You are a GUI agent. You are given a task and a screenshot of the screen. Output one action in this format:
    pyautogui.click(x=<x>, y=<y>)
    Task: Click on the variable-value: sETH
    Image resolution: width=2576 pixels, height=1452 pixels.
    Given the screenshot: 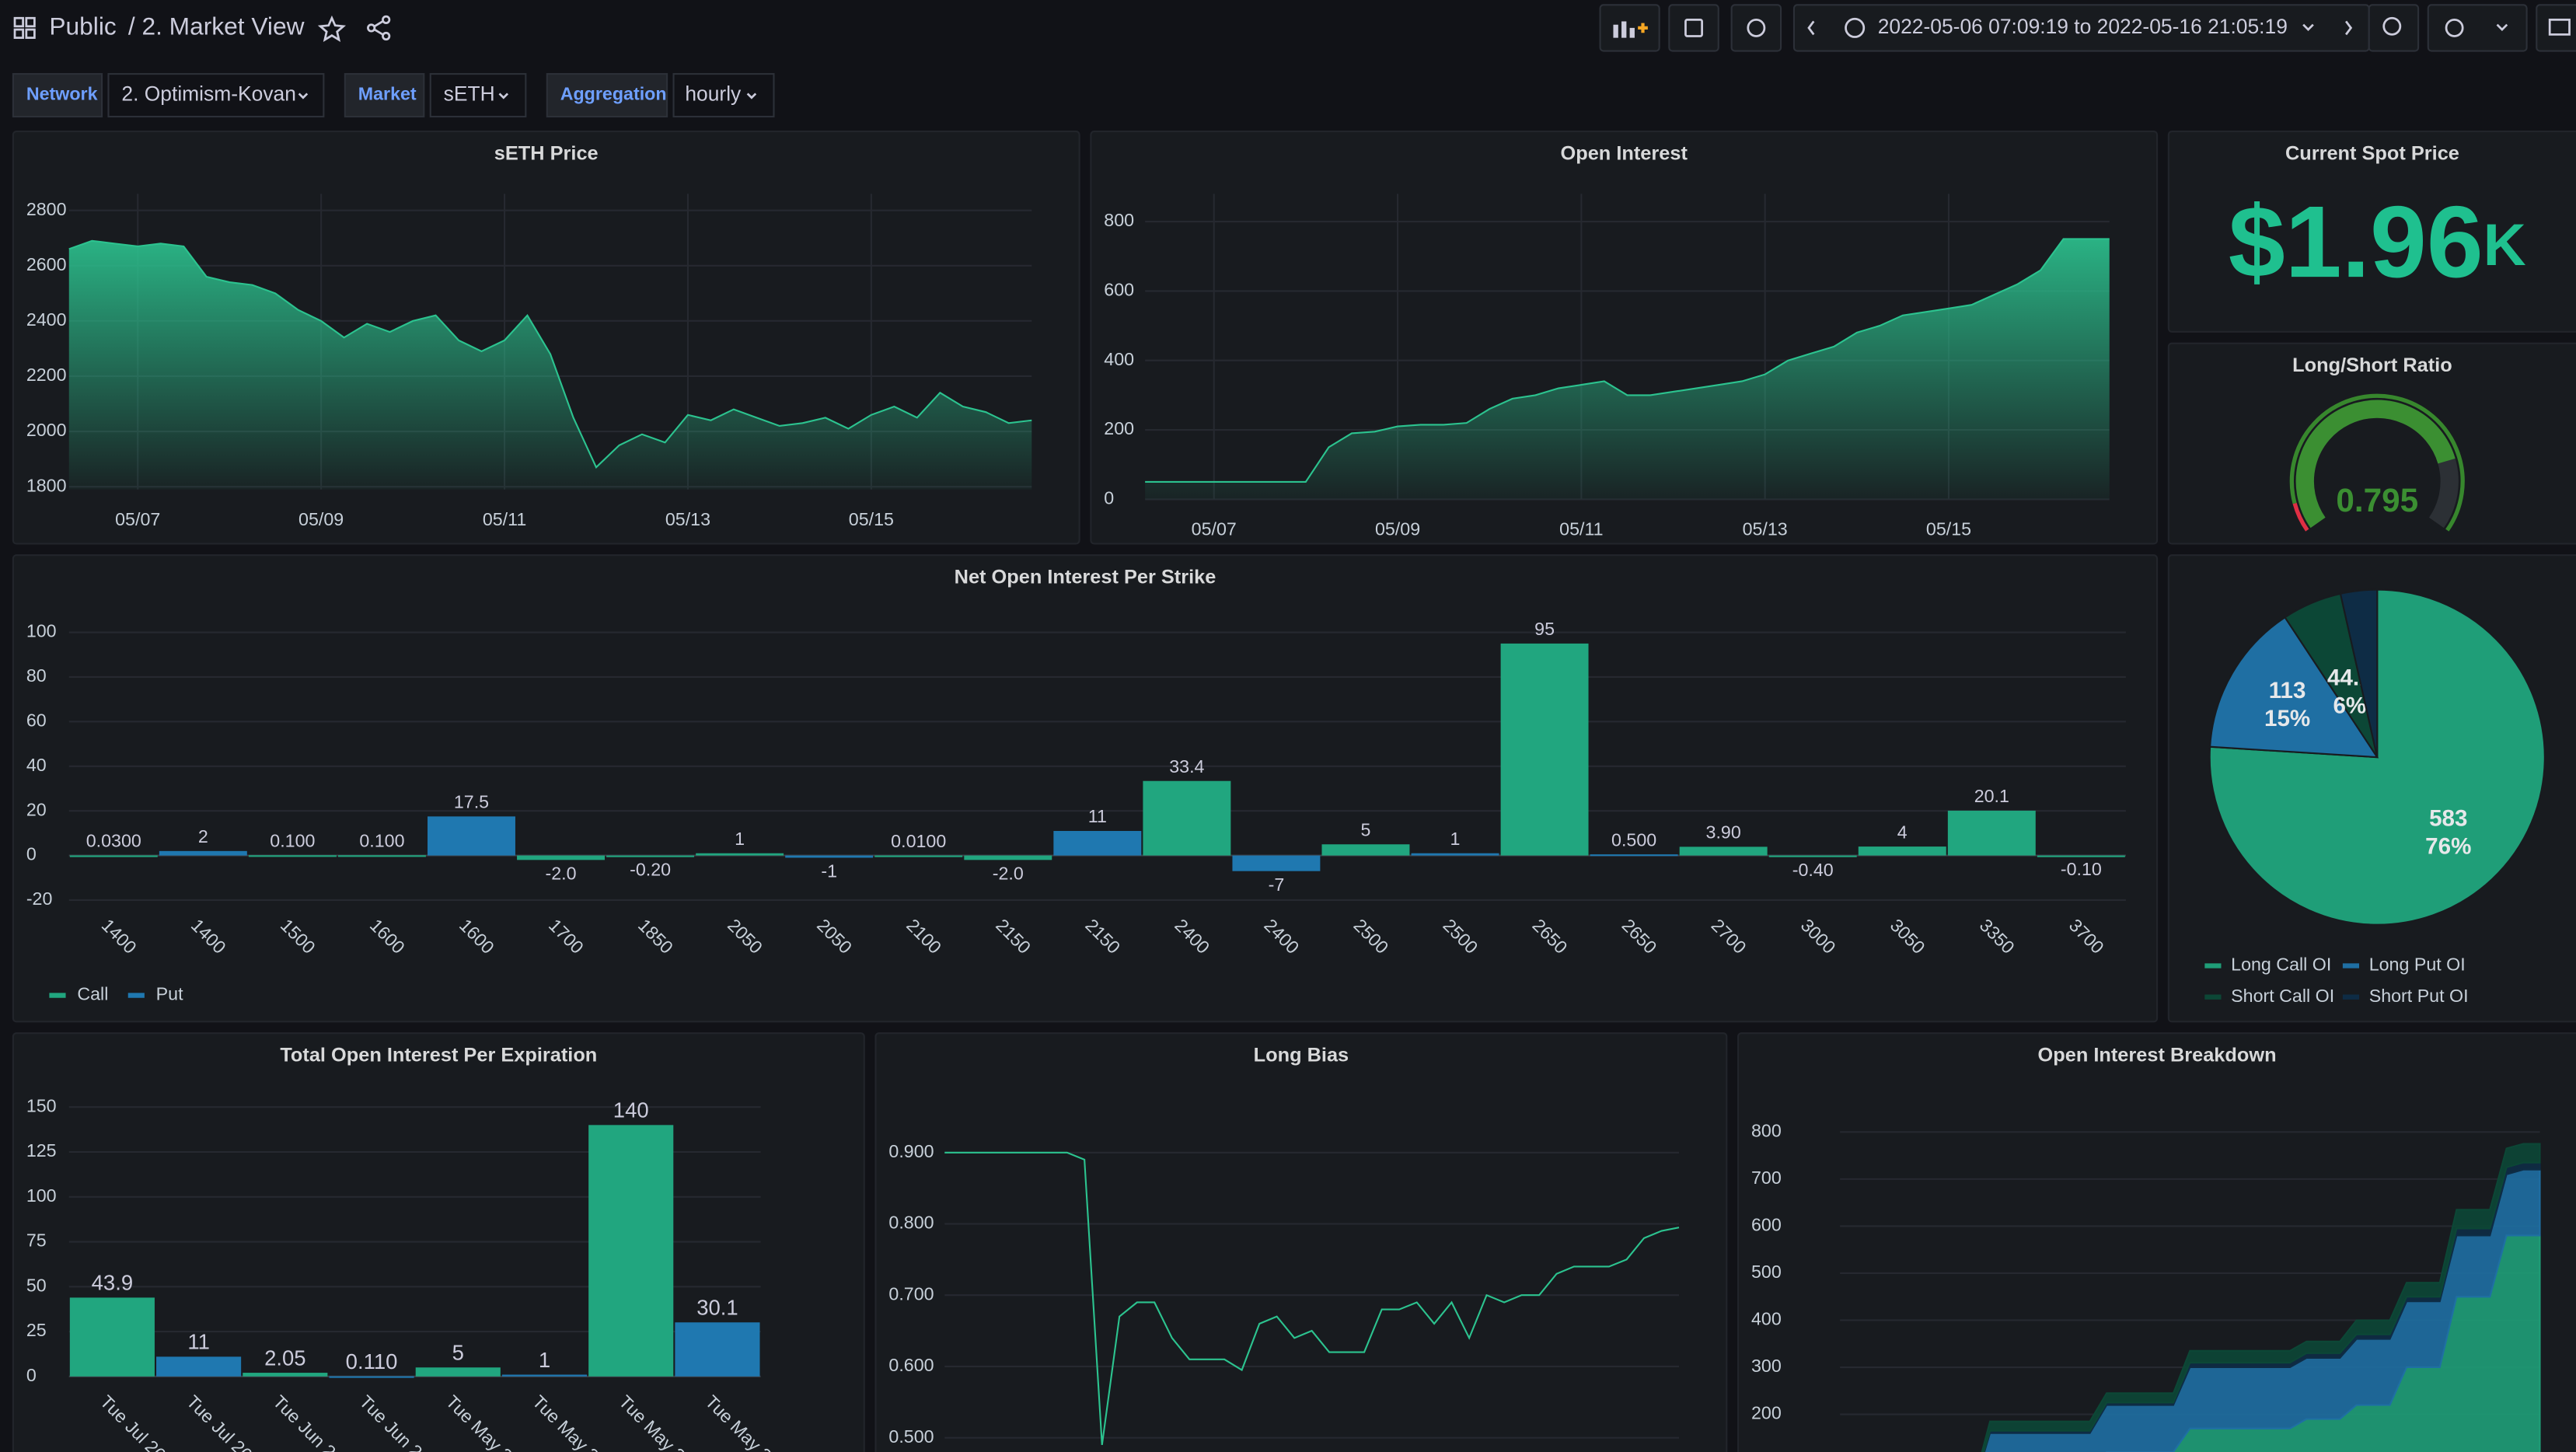 What is the action you would take?
    pyautogui.click(x=470, y=94)
    